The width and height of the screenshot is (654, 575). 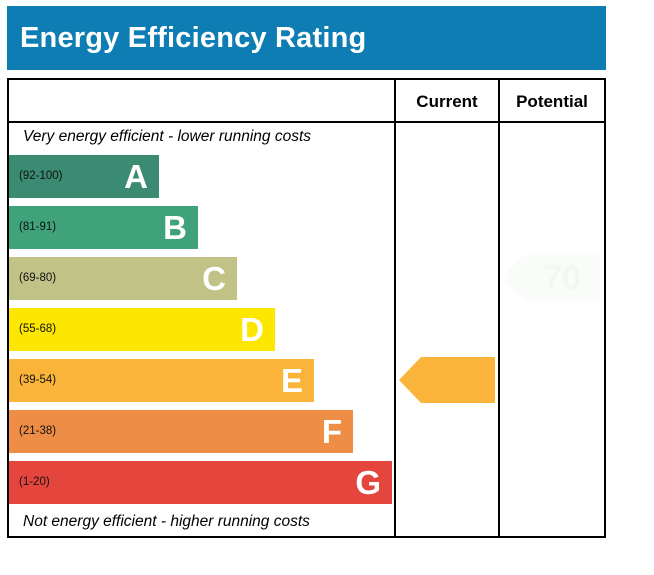 What do you see at coordinates (331, 431) in the screenshot?
I see `band-f-letter: F` at bounding box center [331, 431].